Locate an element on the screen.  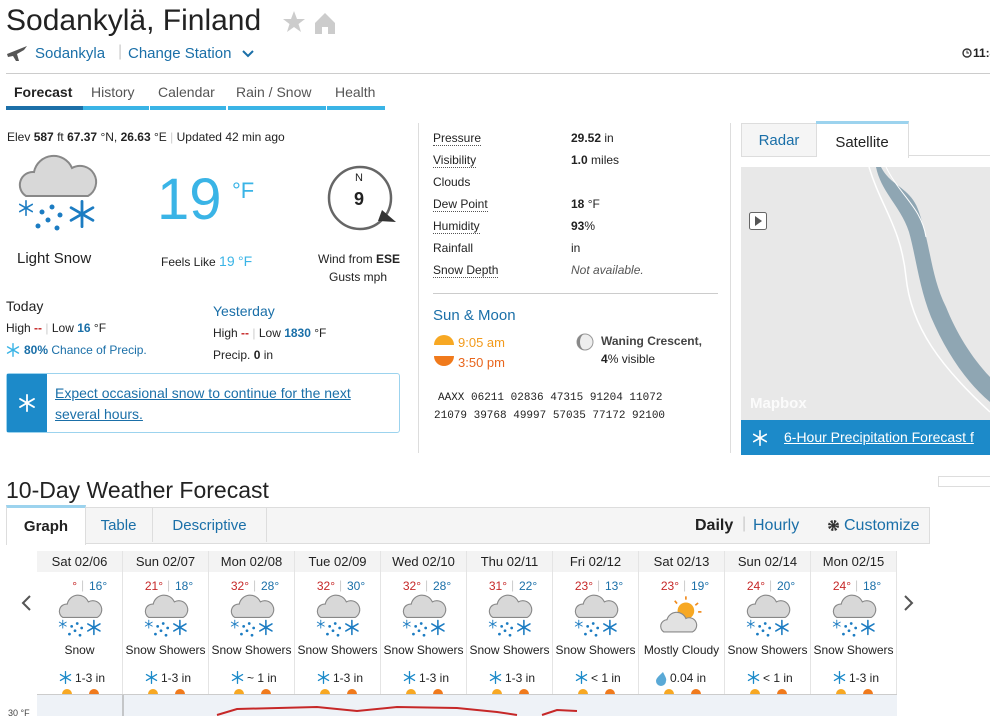
day-date: Fri 02/12 is located at coordinates (595, 561).